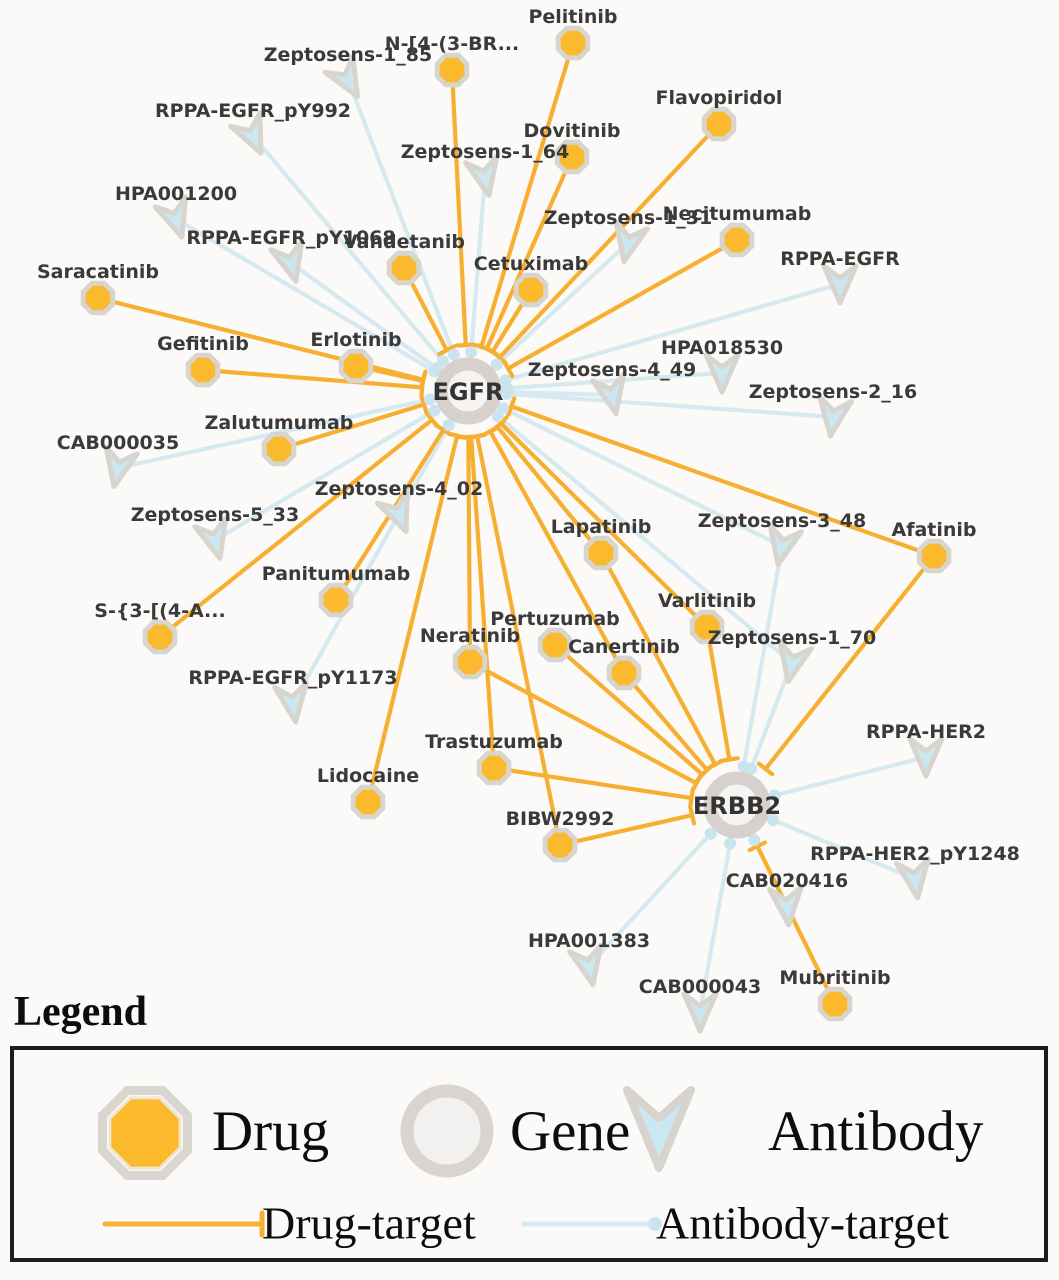 The height and width of the screenshot is (1280, 1059). Describe the element at coordinates (802, 1223) in the screenshot. I see `antibody-target-legend-label: Antibody-target` at that location.